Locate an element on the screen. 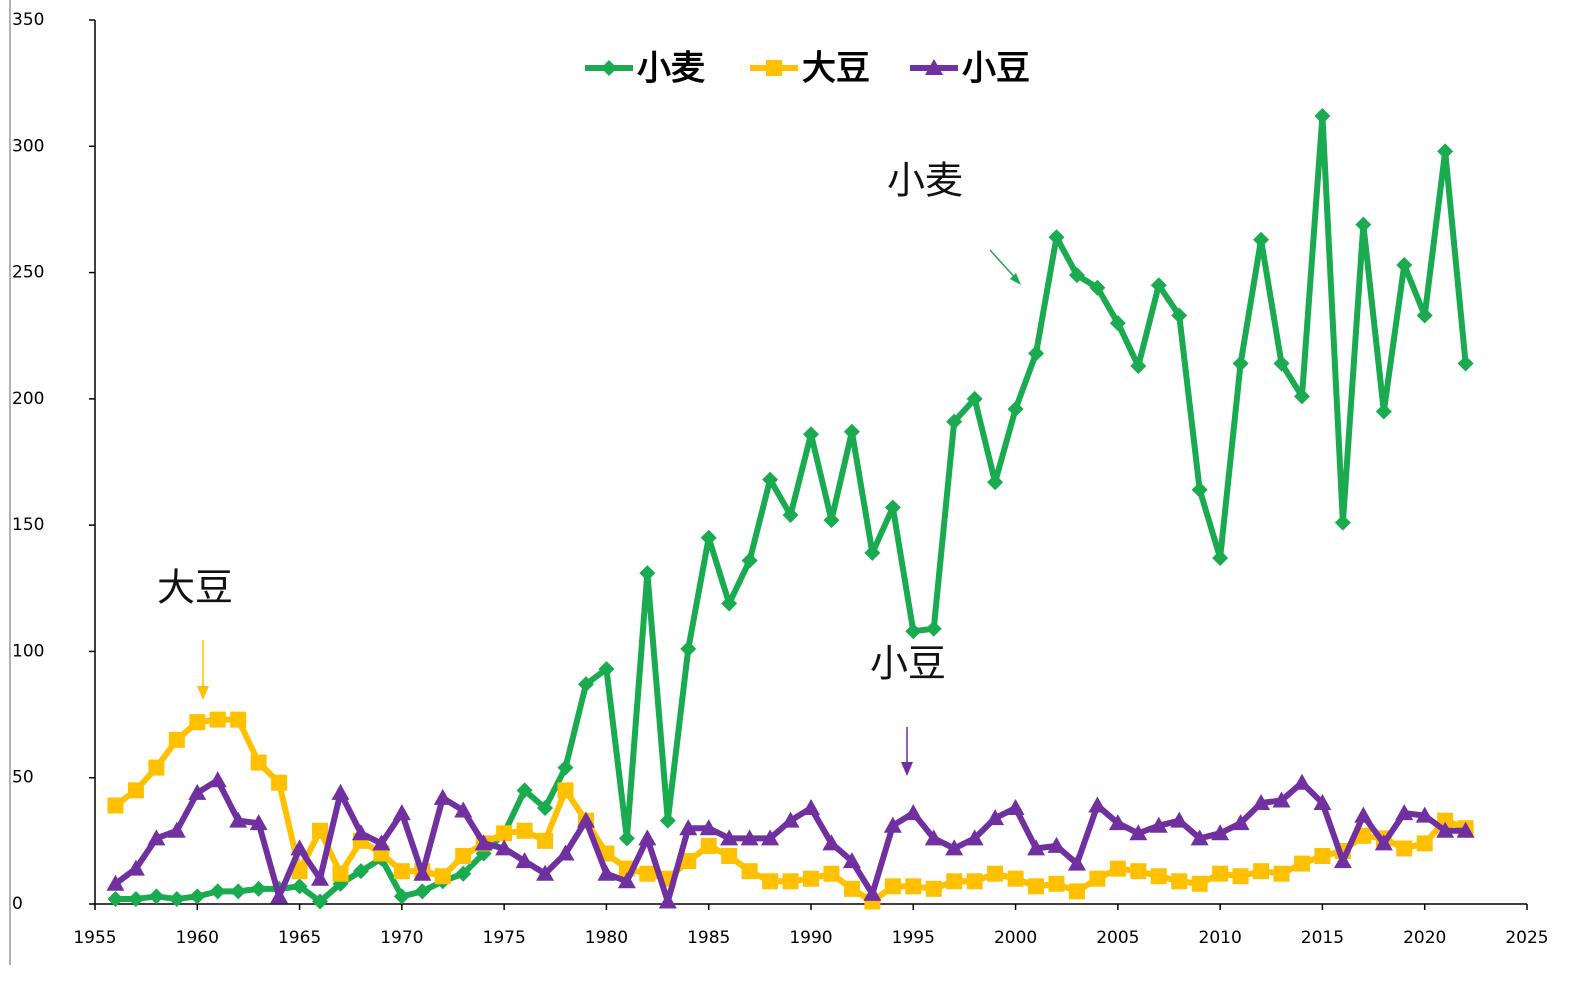 The height and width of the screenshot is (984, 1594). x-tick-label: 1970 is located at coordinates (401, 938).